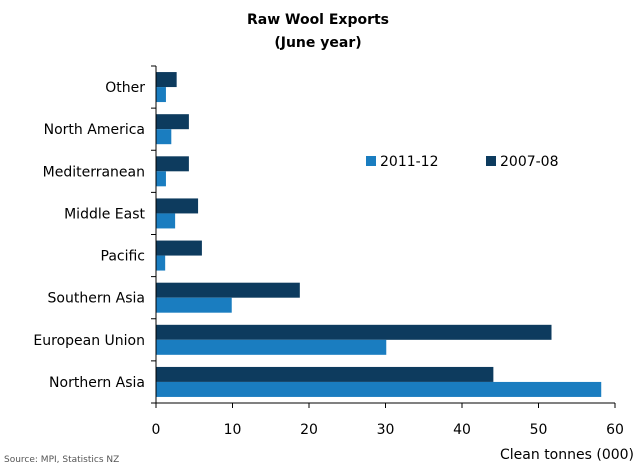 The width and height of the screenshot is (644, 465). I want to click on x-tick-label-0: 0, so click(156, 430).